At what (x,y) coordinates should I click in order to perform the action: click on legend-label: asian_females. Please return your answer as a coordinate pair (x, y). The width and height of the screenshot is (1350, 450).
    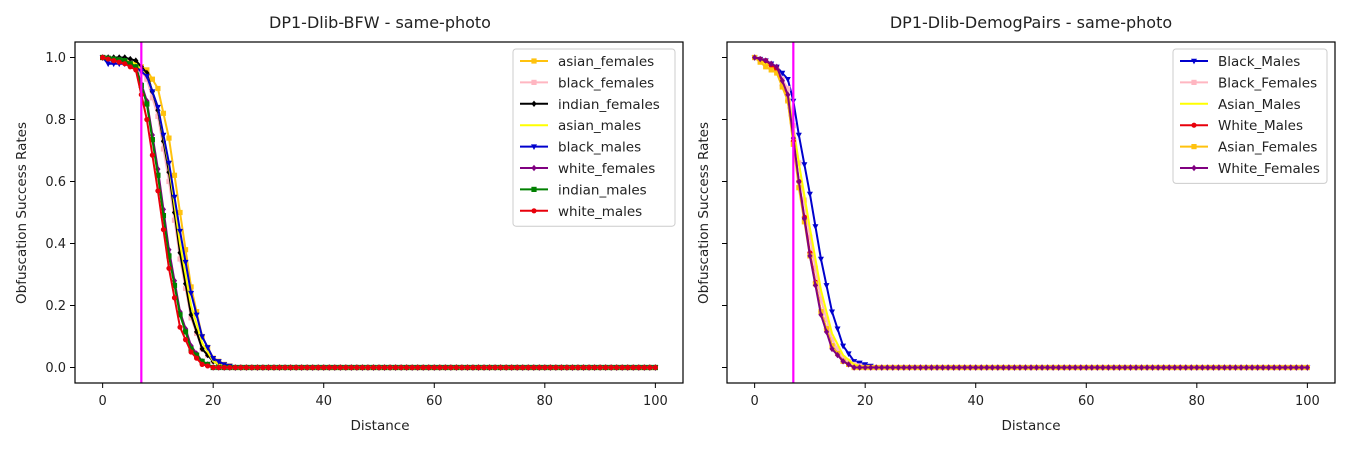
    Looking at the image, I should click on (606, 62).